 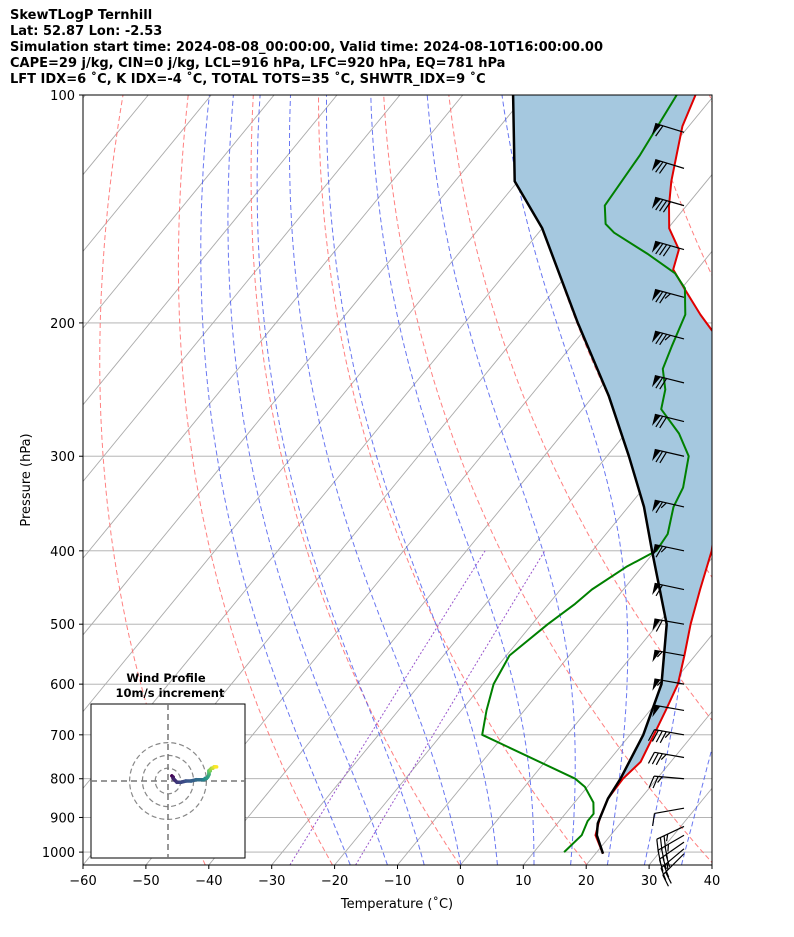 What do you see at coordinates (62, 457) in the screenshot?
I see `y-tick-label: 300` at bounding box center [62, 457].